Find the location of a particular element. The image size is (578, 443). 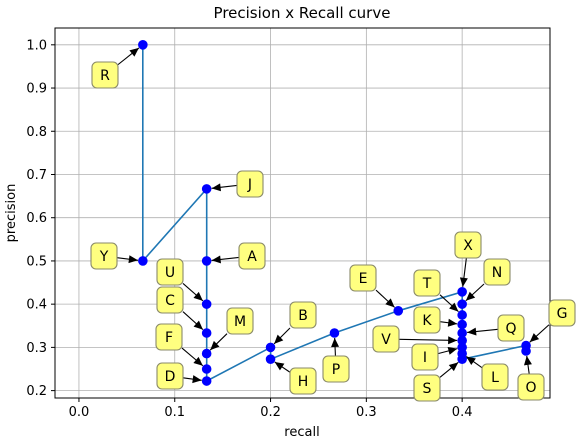

annotation-label: I is located at coordinates (425, 358).